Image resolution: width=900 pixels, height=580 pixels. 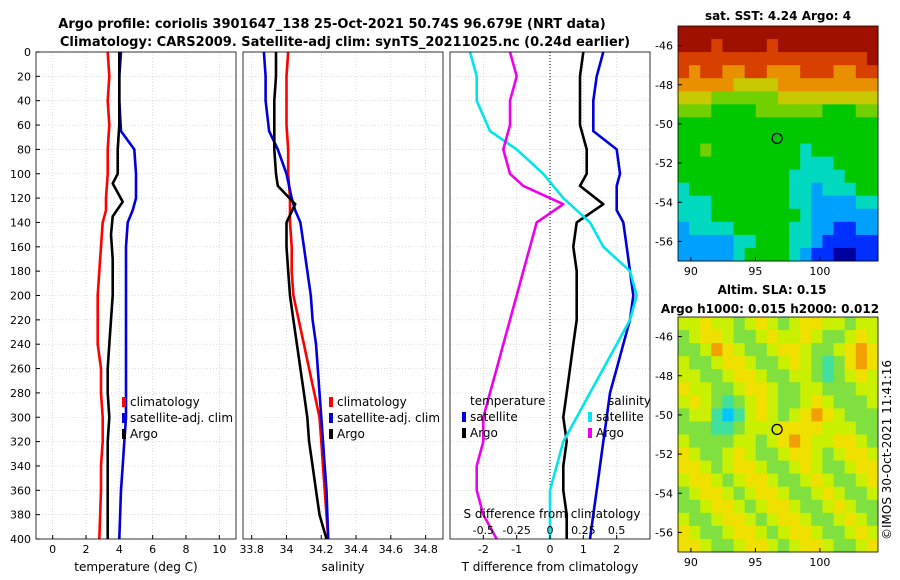 I want to click on difference-xtick-label: 0, so click(x=550, y=549).